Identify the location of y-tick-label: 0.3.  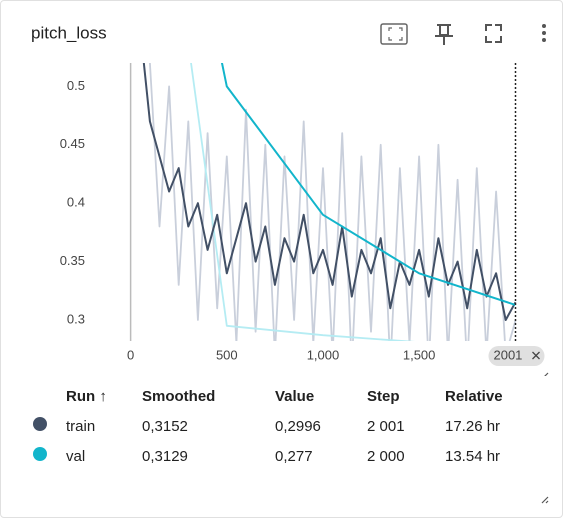
(76, 318).